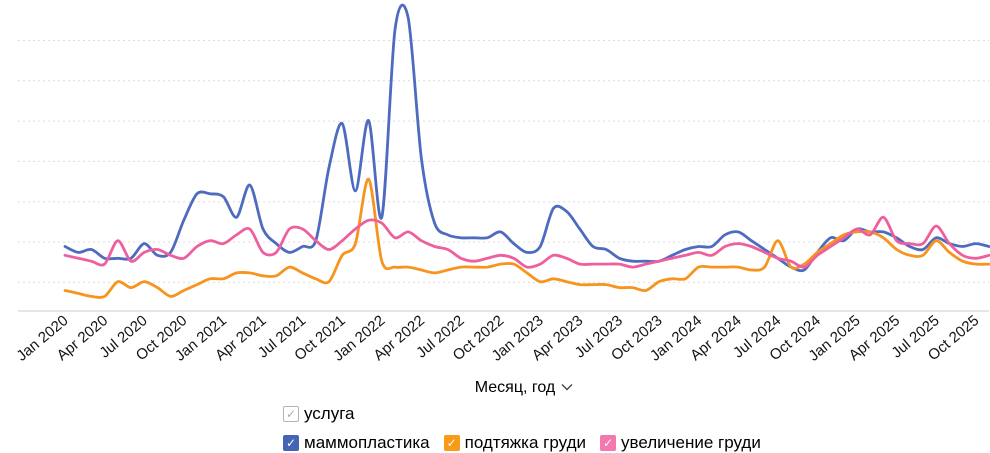 The width and height of the screenshot is (990, 453). Describe the element at coordinates (529, 414) in the screenshot. I see `legend-filter-row: ✓ услуга` at that location.